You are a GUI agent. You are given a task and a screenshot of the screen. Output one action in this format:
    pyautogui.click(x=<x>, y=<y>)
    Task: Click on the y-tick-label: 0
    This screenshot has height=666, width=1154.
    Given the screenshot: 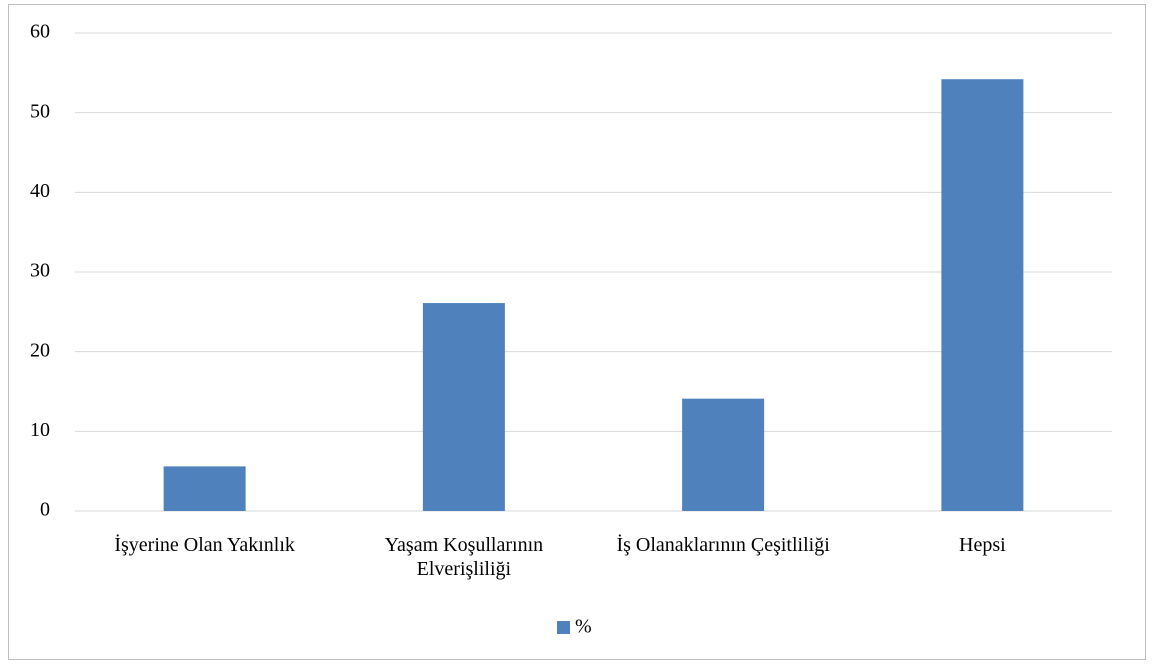 What is the action you would take?
    pyautogui.click(x=45, y=510)
    